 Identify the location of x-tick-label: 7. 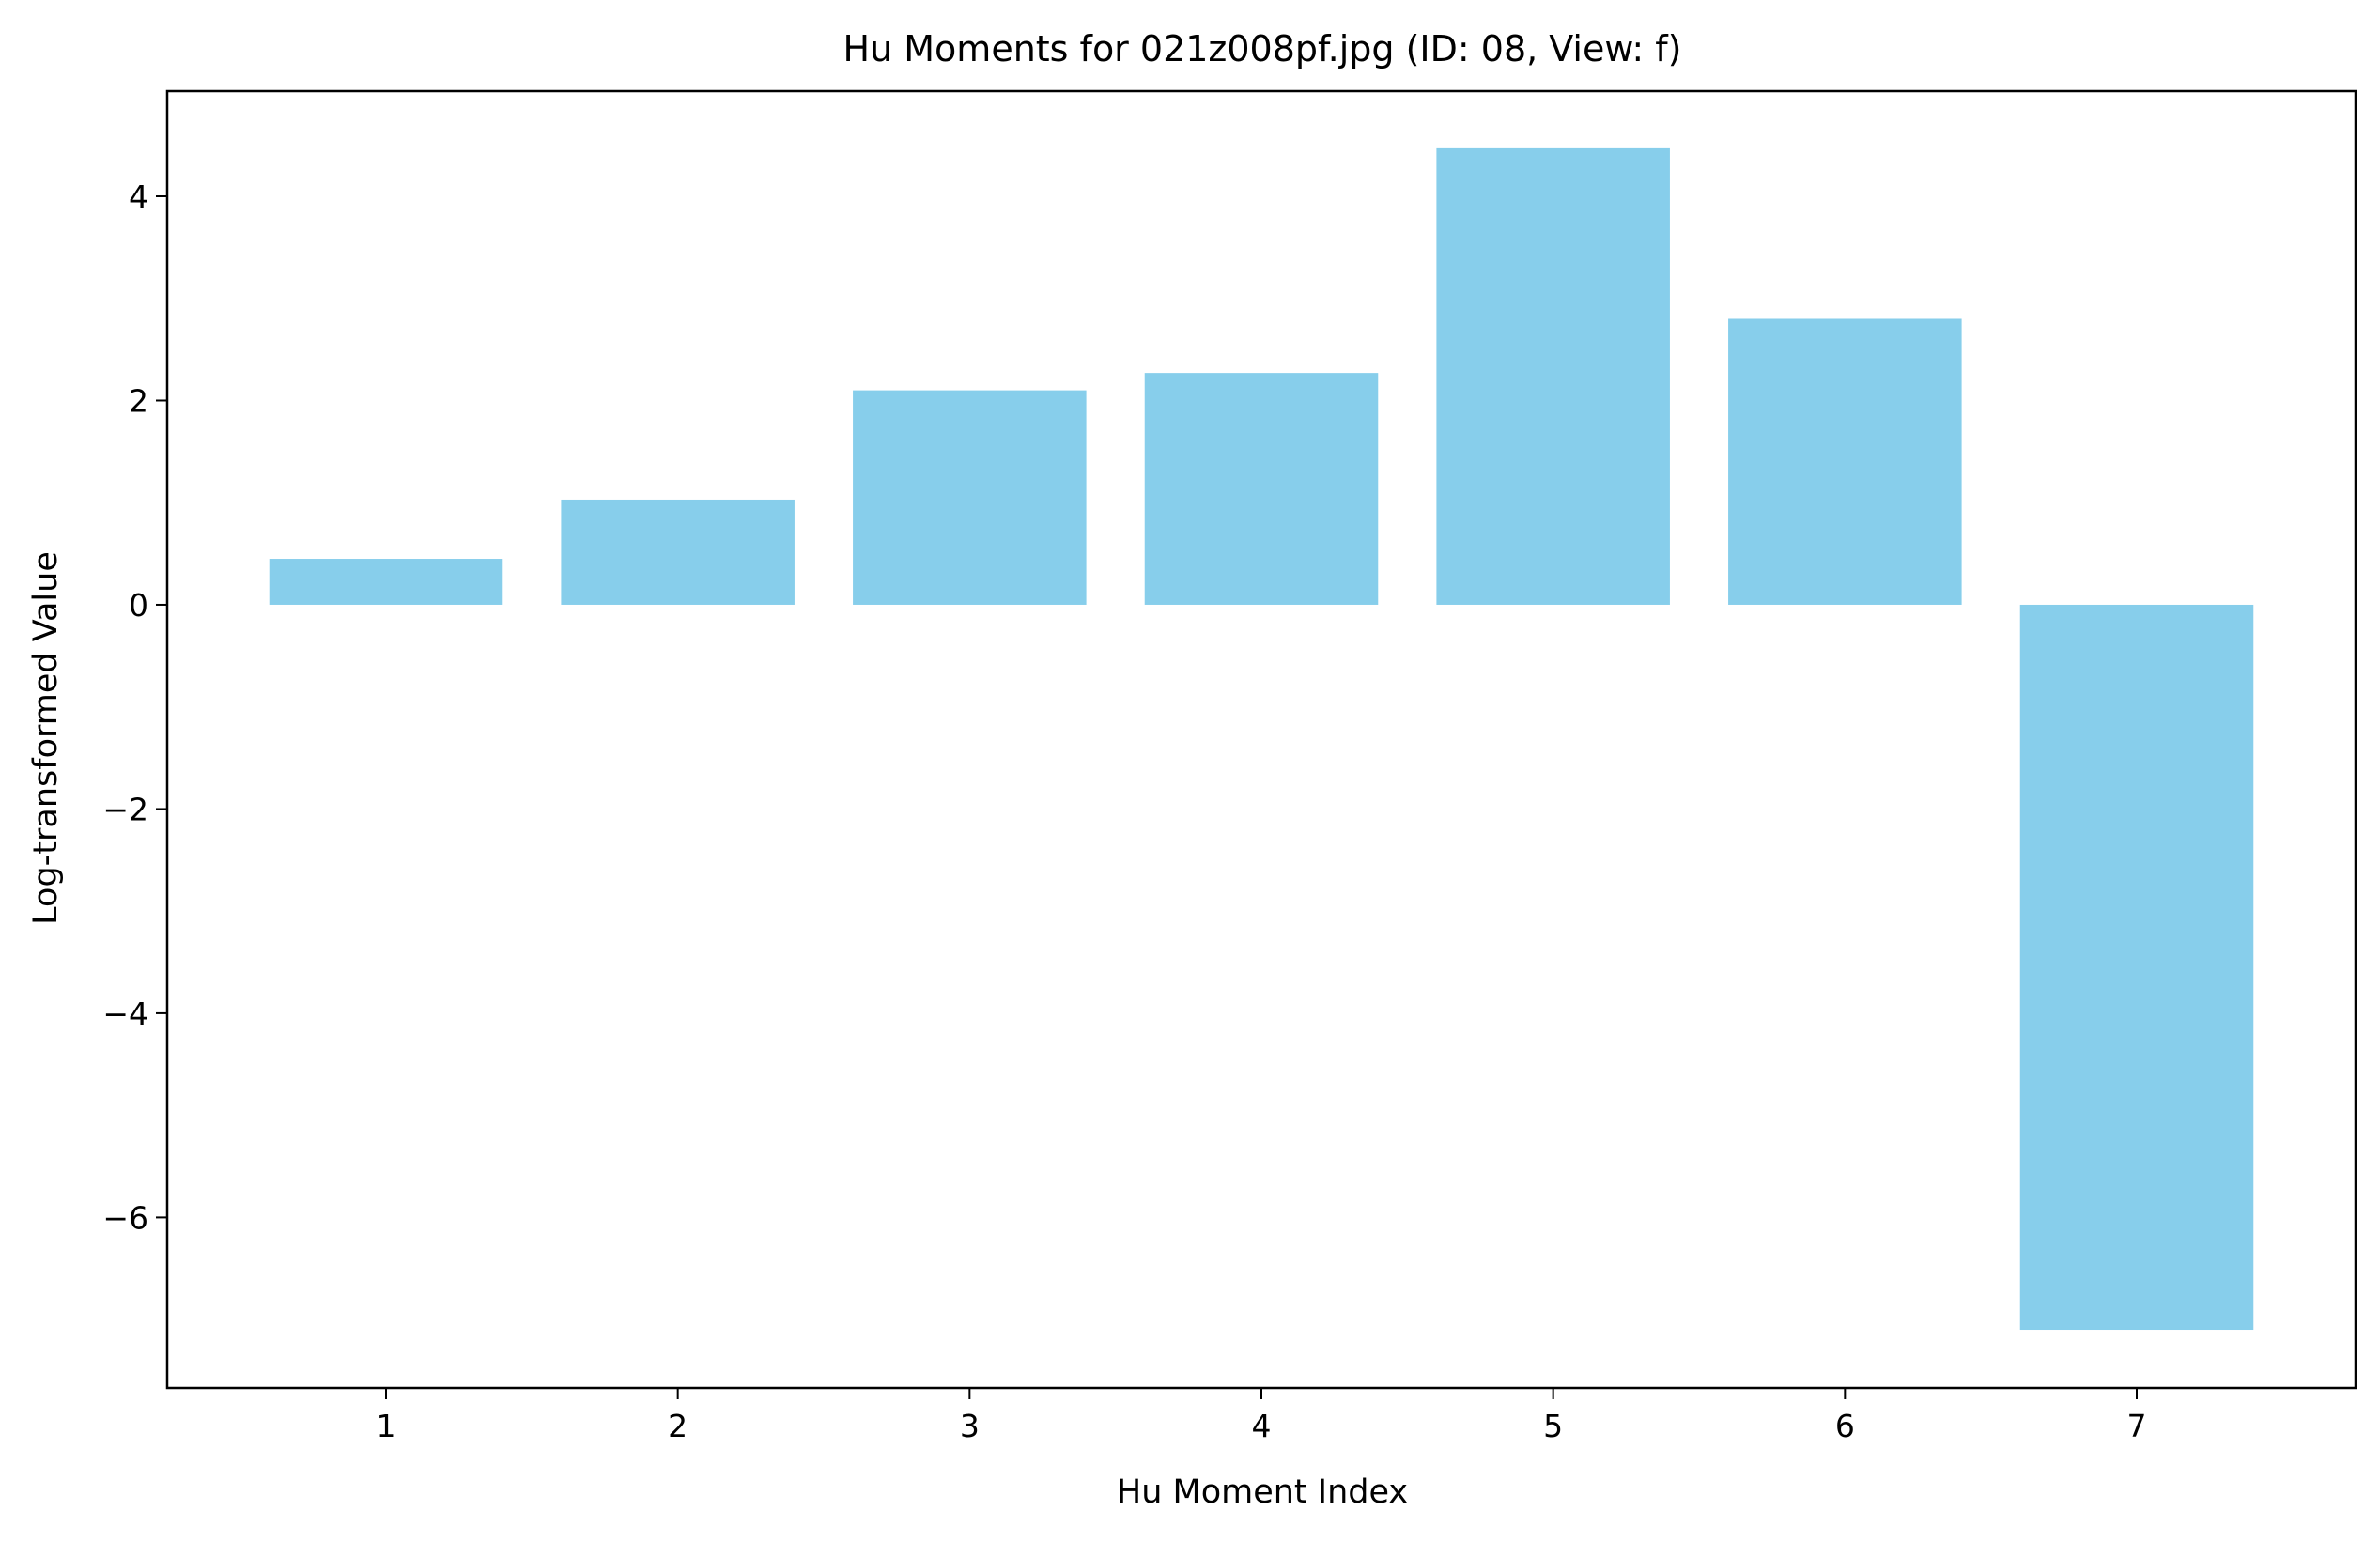
(2137, 1426).